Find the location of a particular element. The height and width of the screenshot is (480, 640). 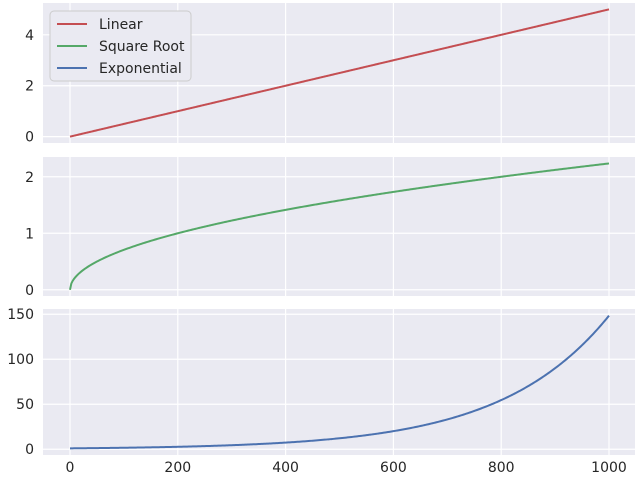

y-tick-label: 4 is located at coordinates (29, 36).